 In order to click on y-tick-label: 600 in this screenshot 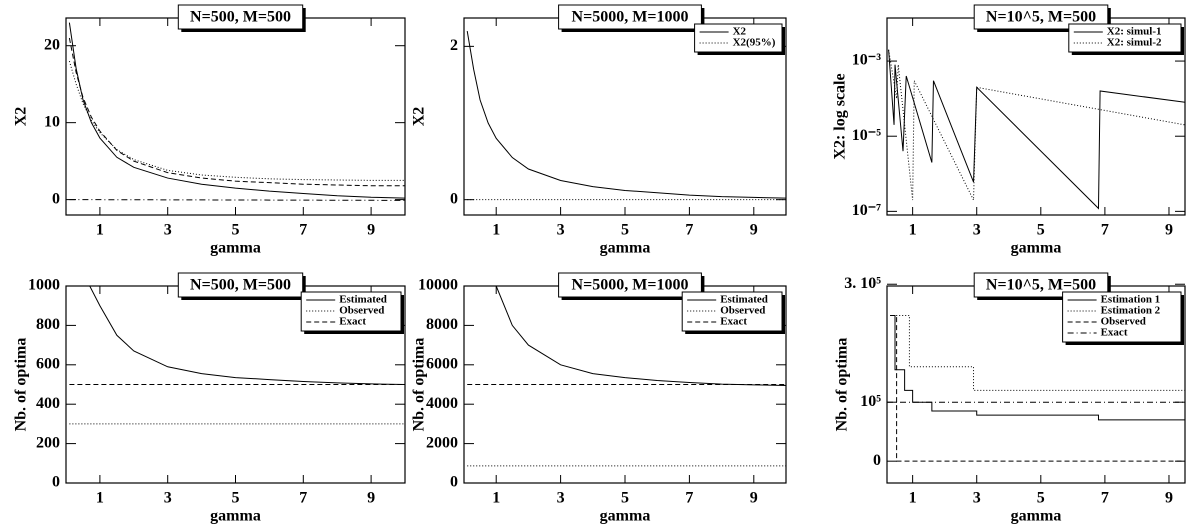, I will do `click(48, 363)`.